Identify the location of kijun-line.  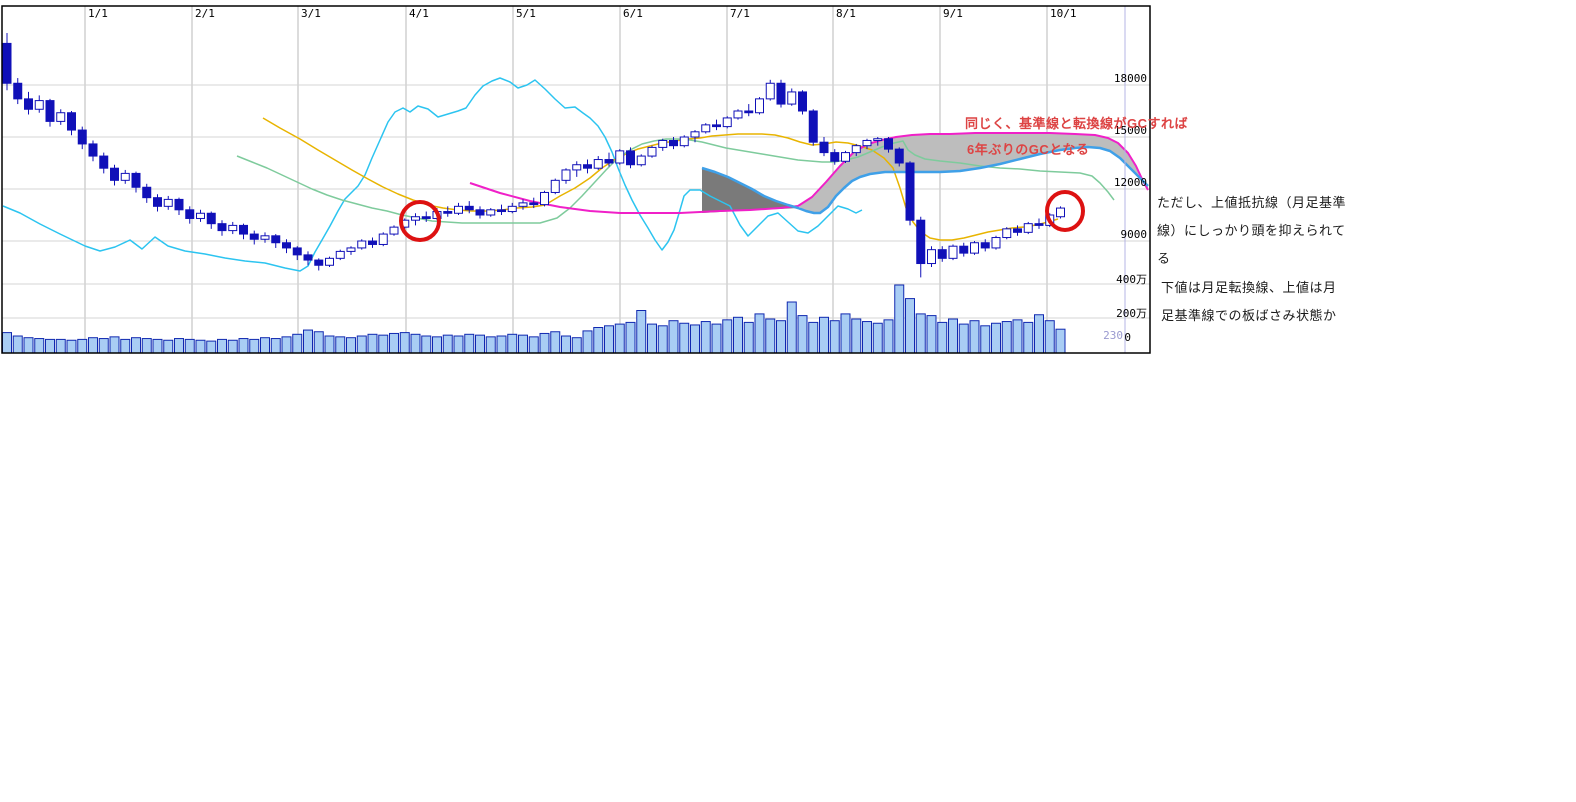
(675, 181).